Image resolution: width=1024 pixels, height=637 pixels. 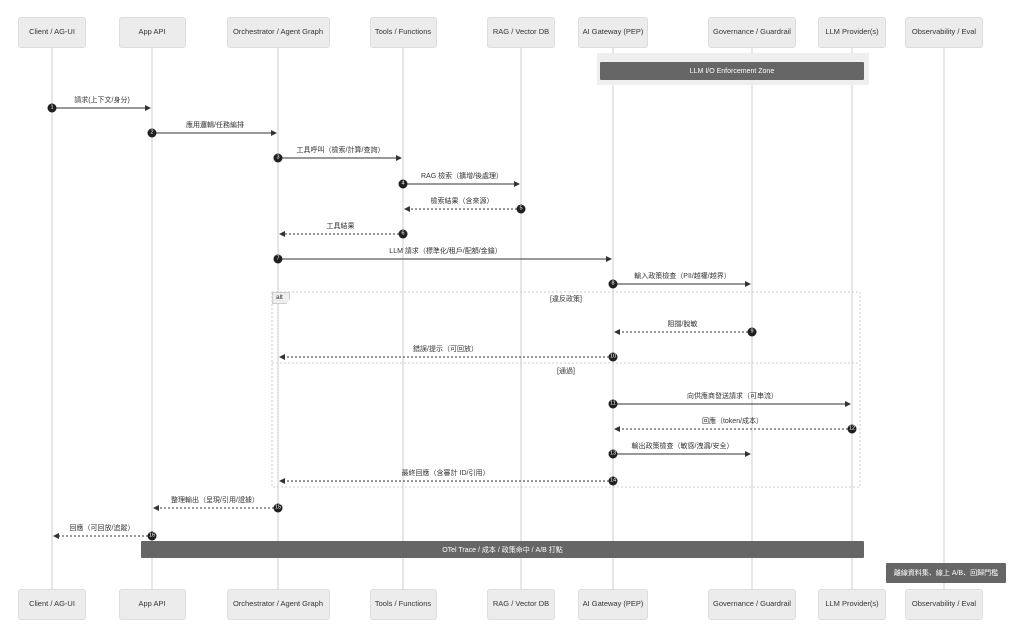 What do you see at coordinates (215, 125) in the screenshot?
I see `message-label-2: 應用邏輯/任務編排` at bounding box center [215, 125].